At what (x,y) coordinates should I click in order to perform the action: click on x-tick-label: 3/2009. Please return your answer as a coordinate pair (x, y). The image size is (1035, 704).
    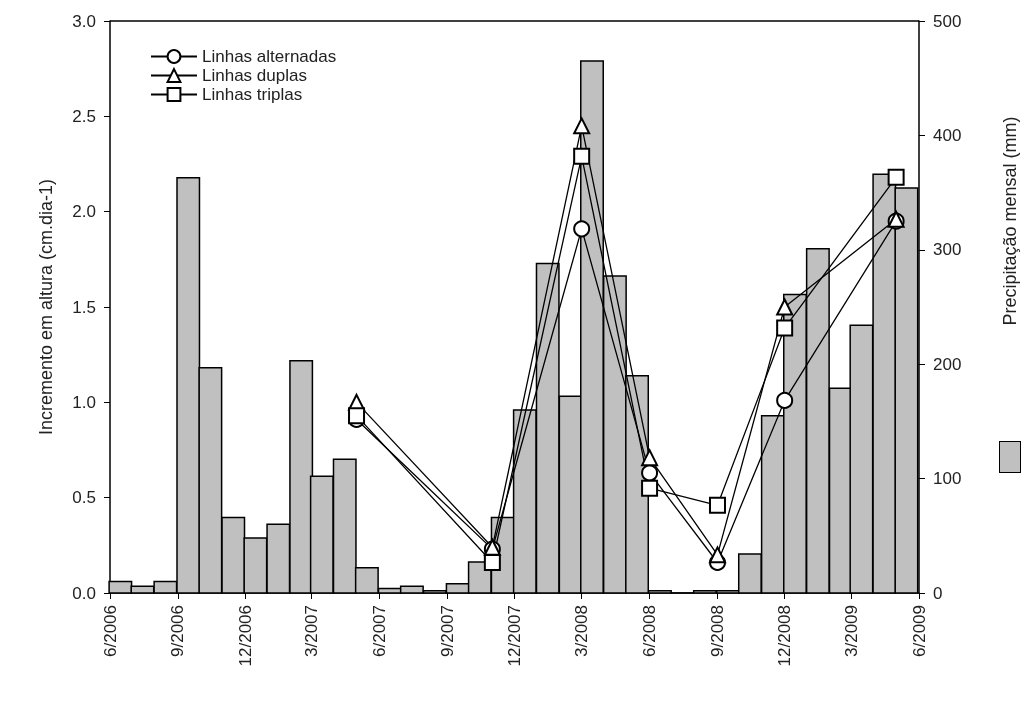
    Looking at the image, I should click on (851, 631).